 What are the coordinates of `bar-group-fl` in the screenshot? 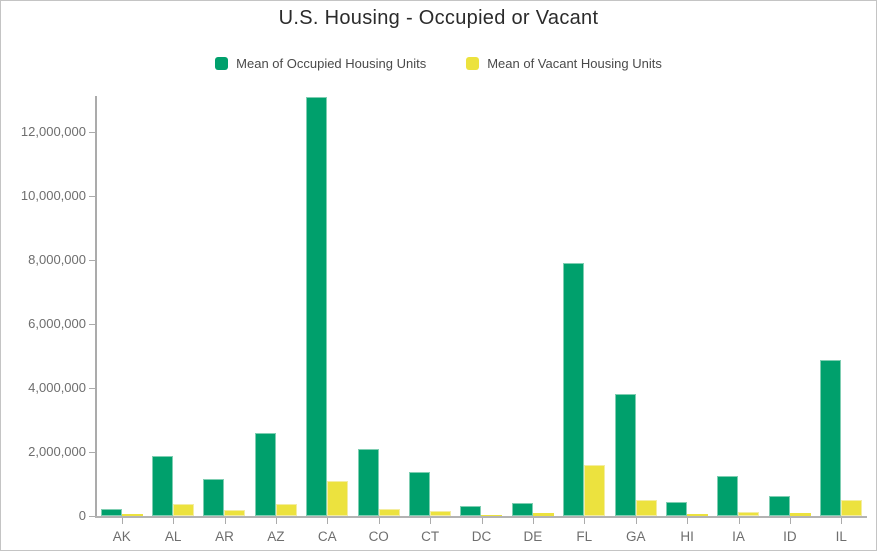 It's located at (584, 306).